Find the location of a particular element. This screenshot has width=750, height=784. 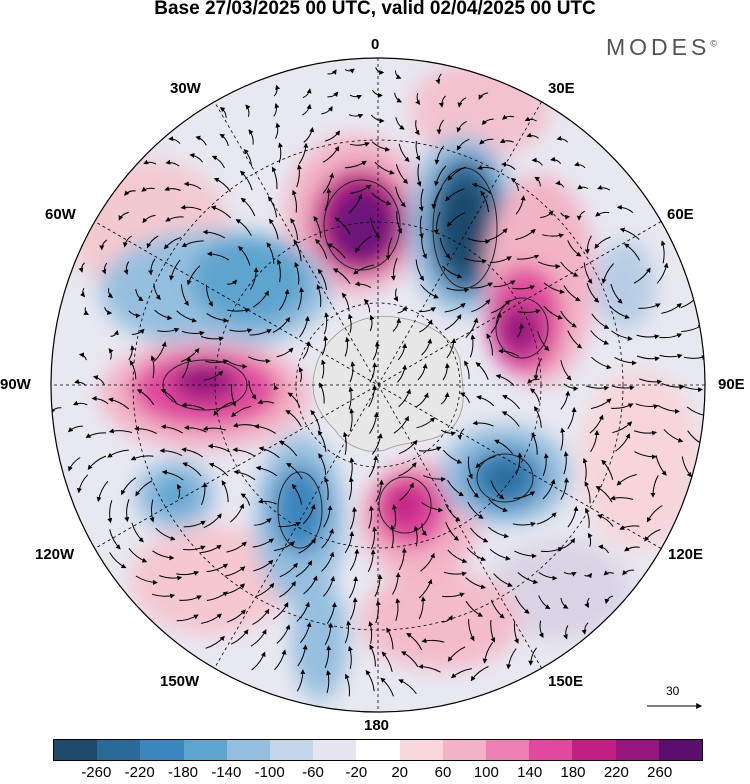

lon-label-120e: 120E is located at coordinates (686, 554).